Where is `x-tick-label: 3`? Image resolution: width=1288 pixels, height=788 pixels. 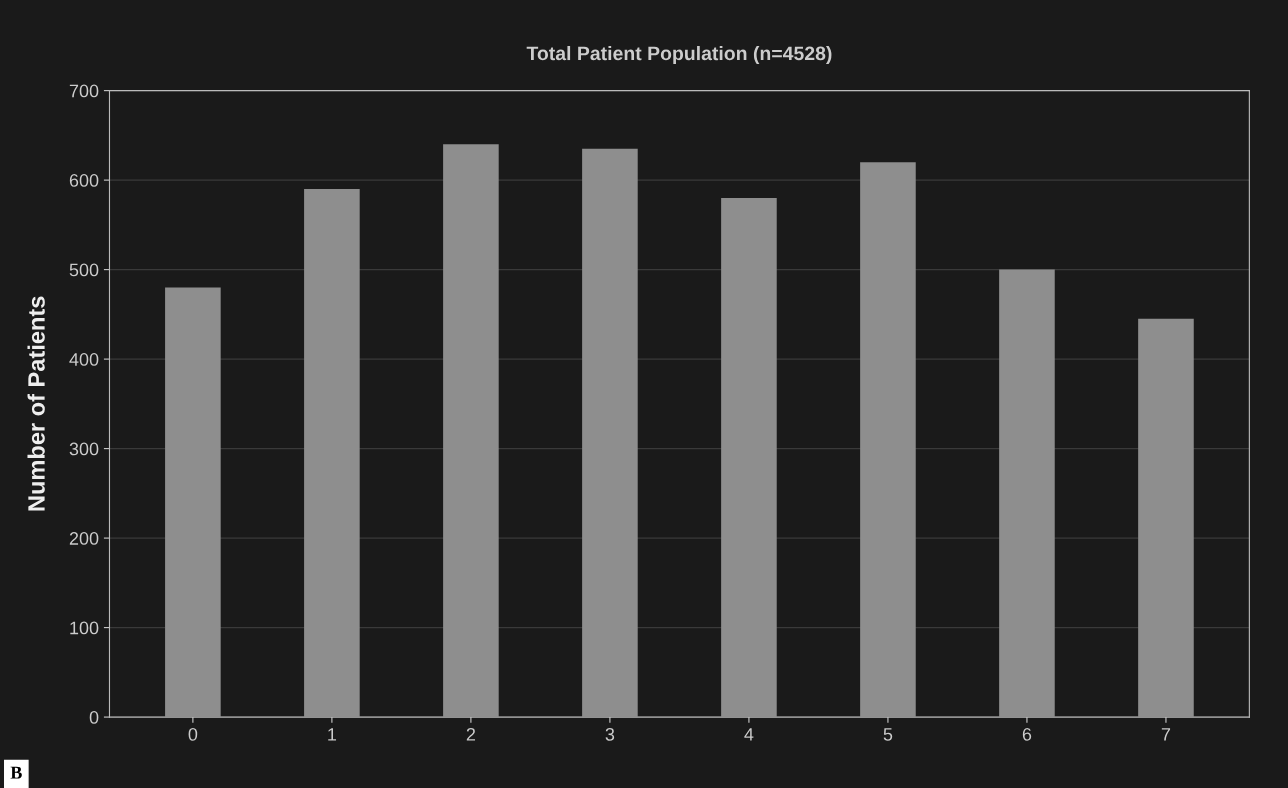 x-tick-label: 3 is located at coordinates (610, 734).